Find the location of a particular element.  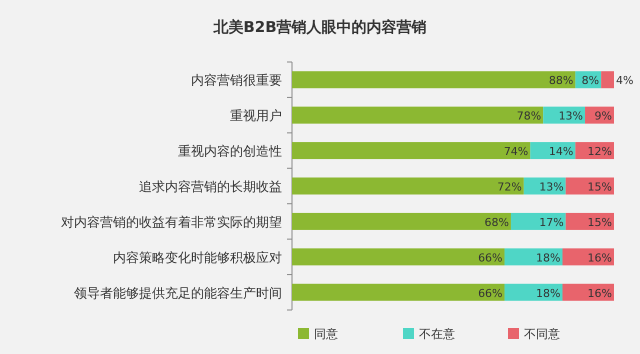

data-label: 4% is located at coordinates (625, 81).